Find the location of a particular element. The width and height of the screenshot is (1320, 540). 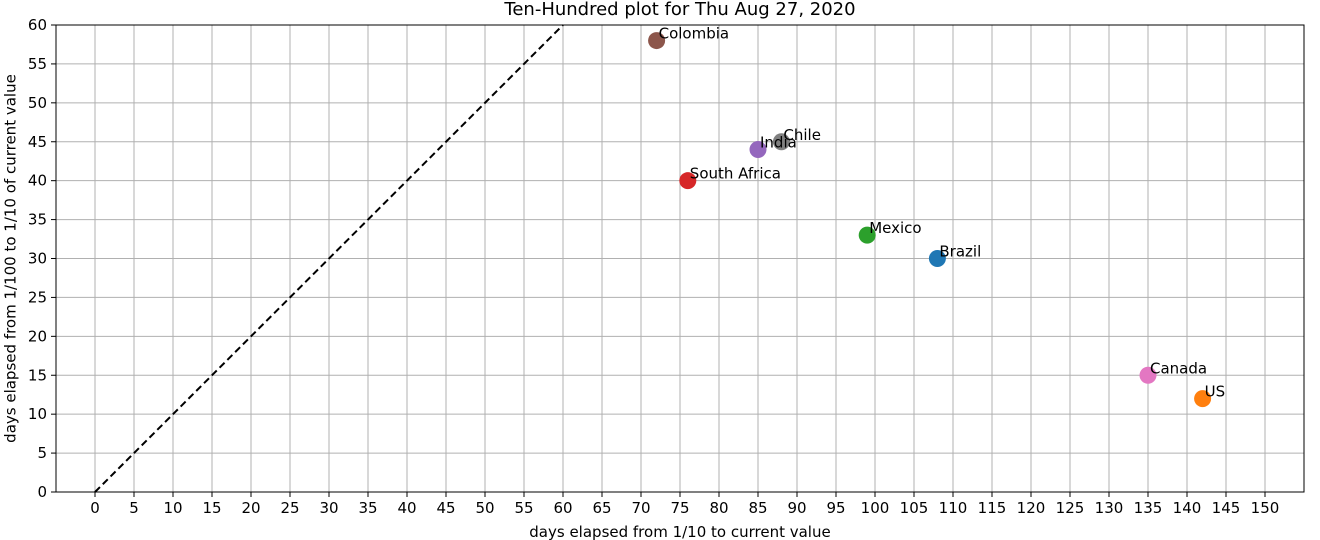

y-tick-label: 50 is located at coordinates (37, 103).